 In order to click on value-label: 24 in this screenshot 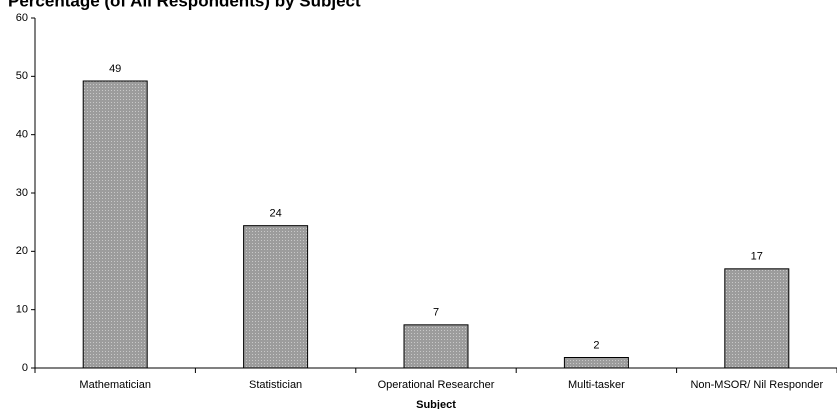, I will do `click(275, 214)`.